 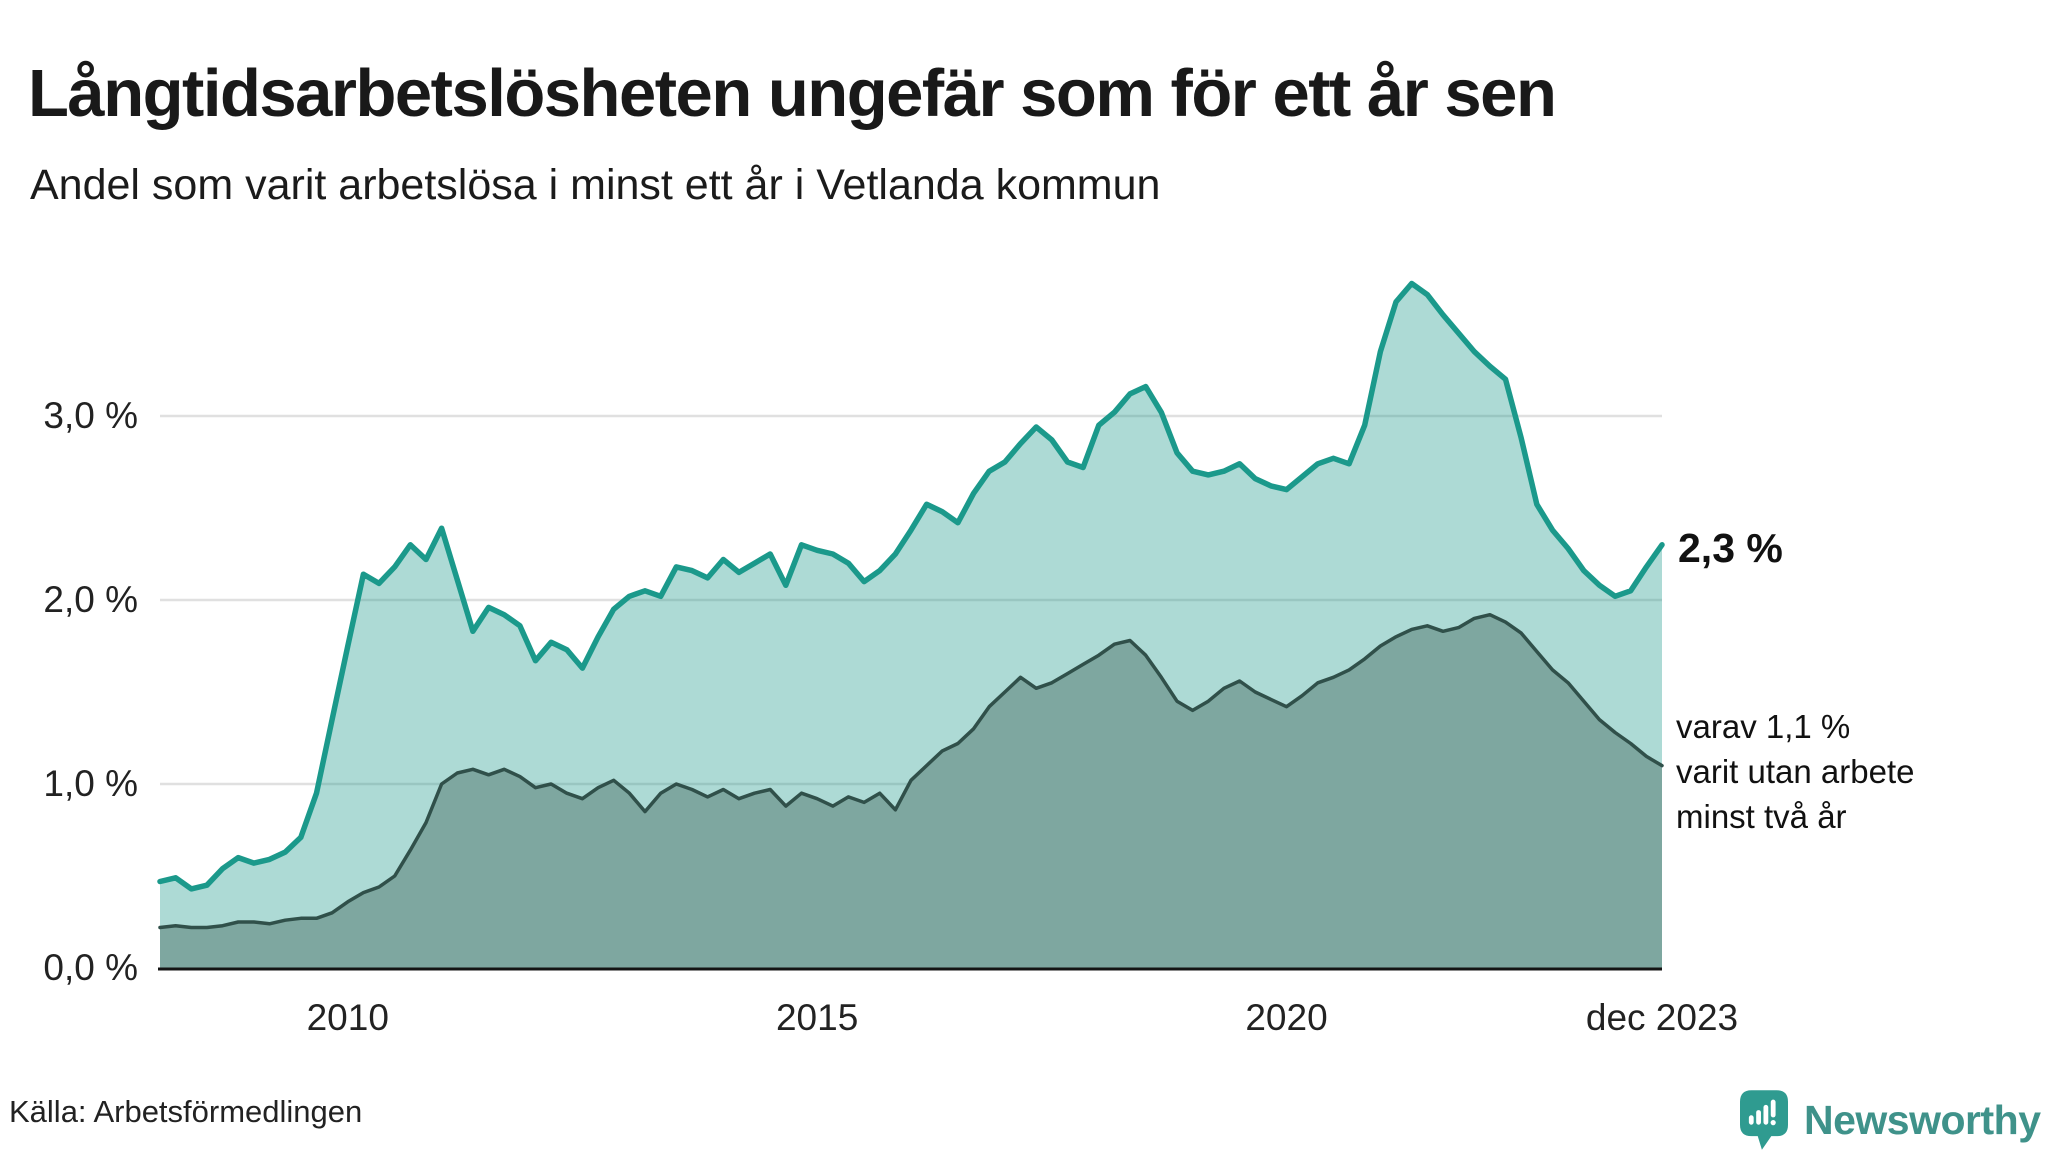 What do you see at coordinates (1286, 1017) in the screenshot?
I see `x-tick-label: 2020` at bounding box center [1286, 1017].